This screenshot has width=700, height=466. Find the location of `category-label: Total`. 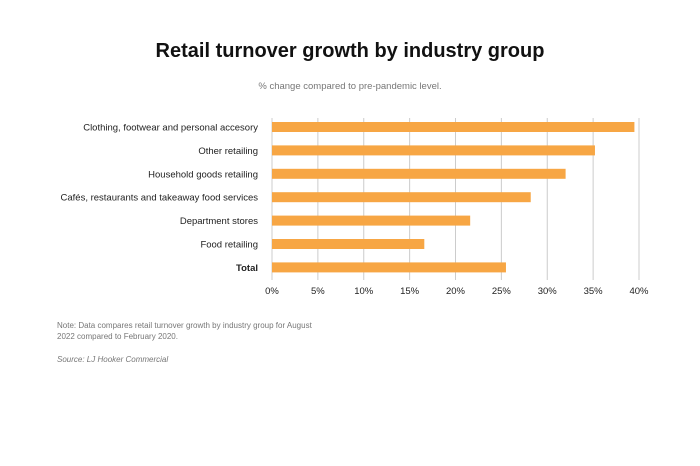

category-label: Total is located at coordinates (247, 268).